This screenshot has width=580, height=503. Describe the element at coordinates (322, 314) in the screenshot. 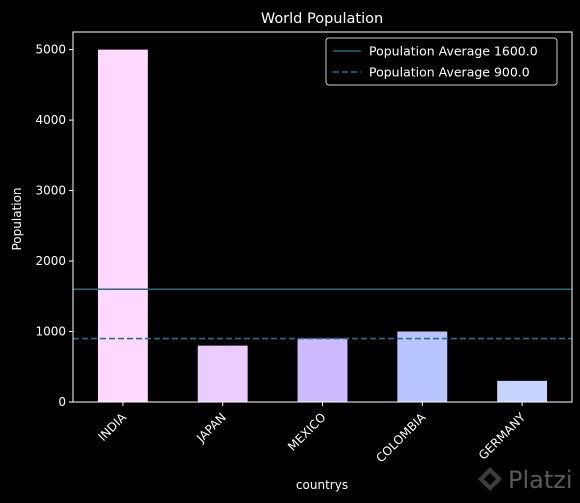

I see `reference-lines-group` at that location.